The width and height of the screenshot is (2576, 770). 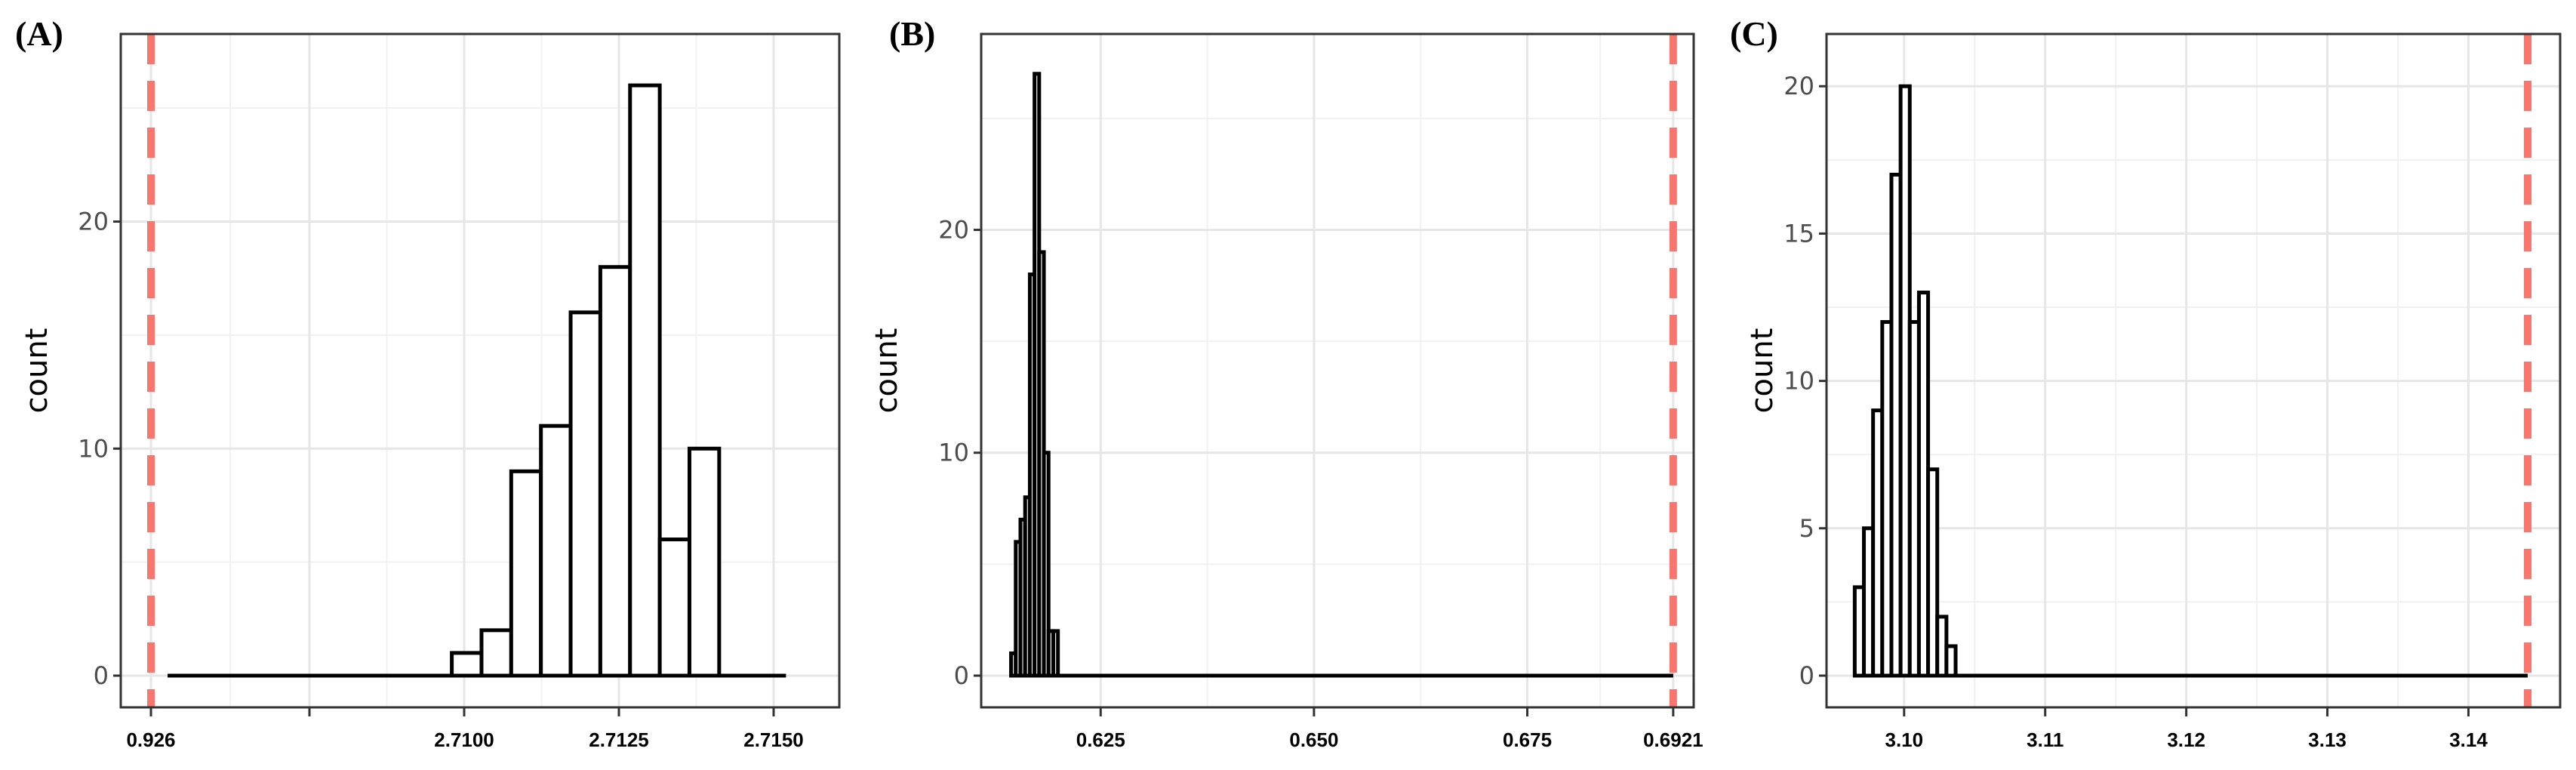 I want to click on x-tick-label: 0.625, so click(x=1100, y=739).